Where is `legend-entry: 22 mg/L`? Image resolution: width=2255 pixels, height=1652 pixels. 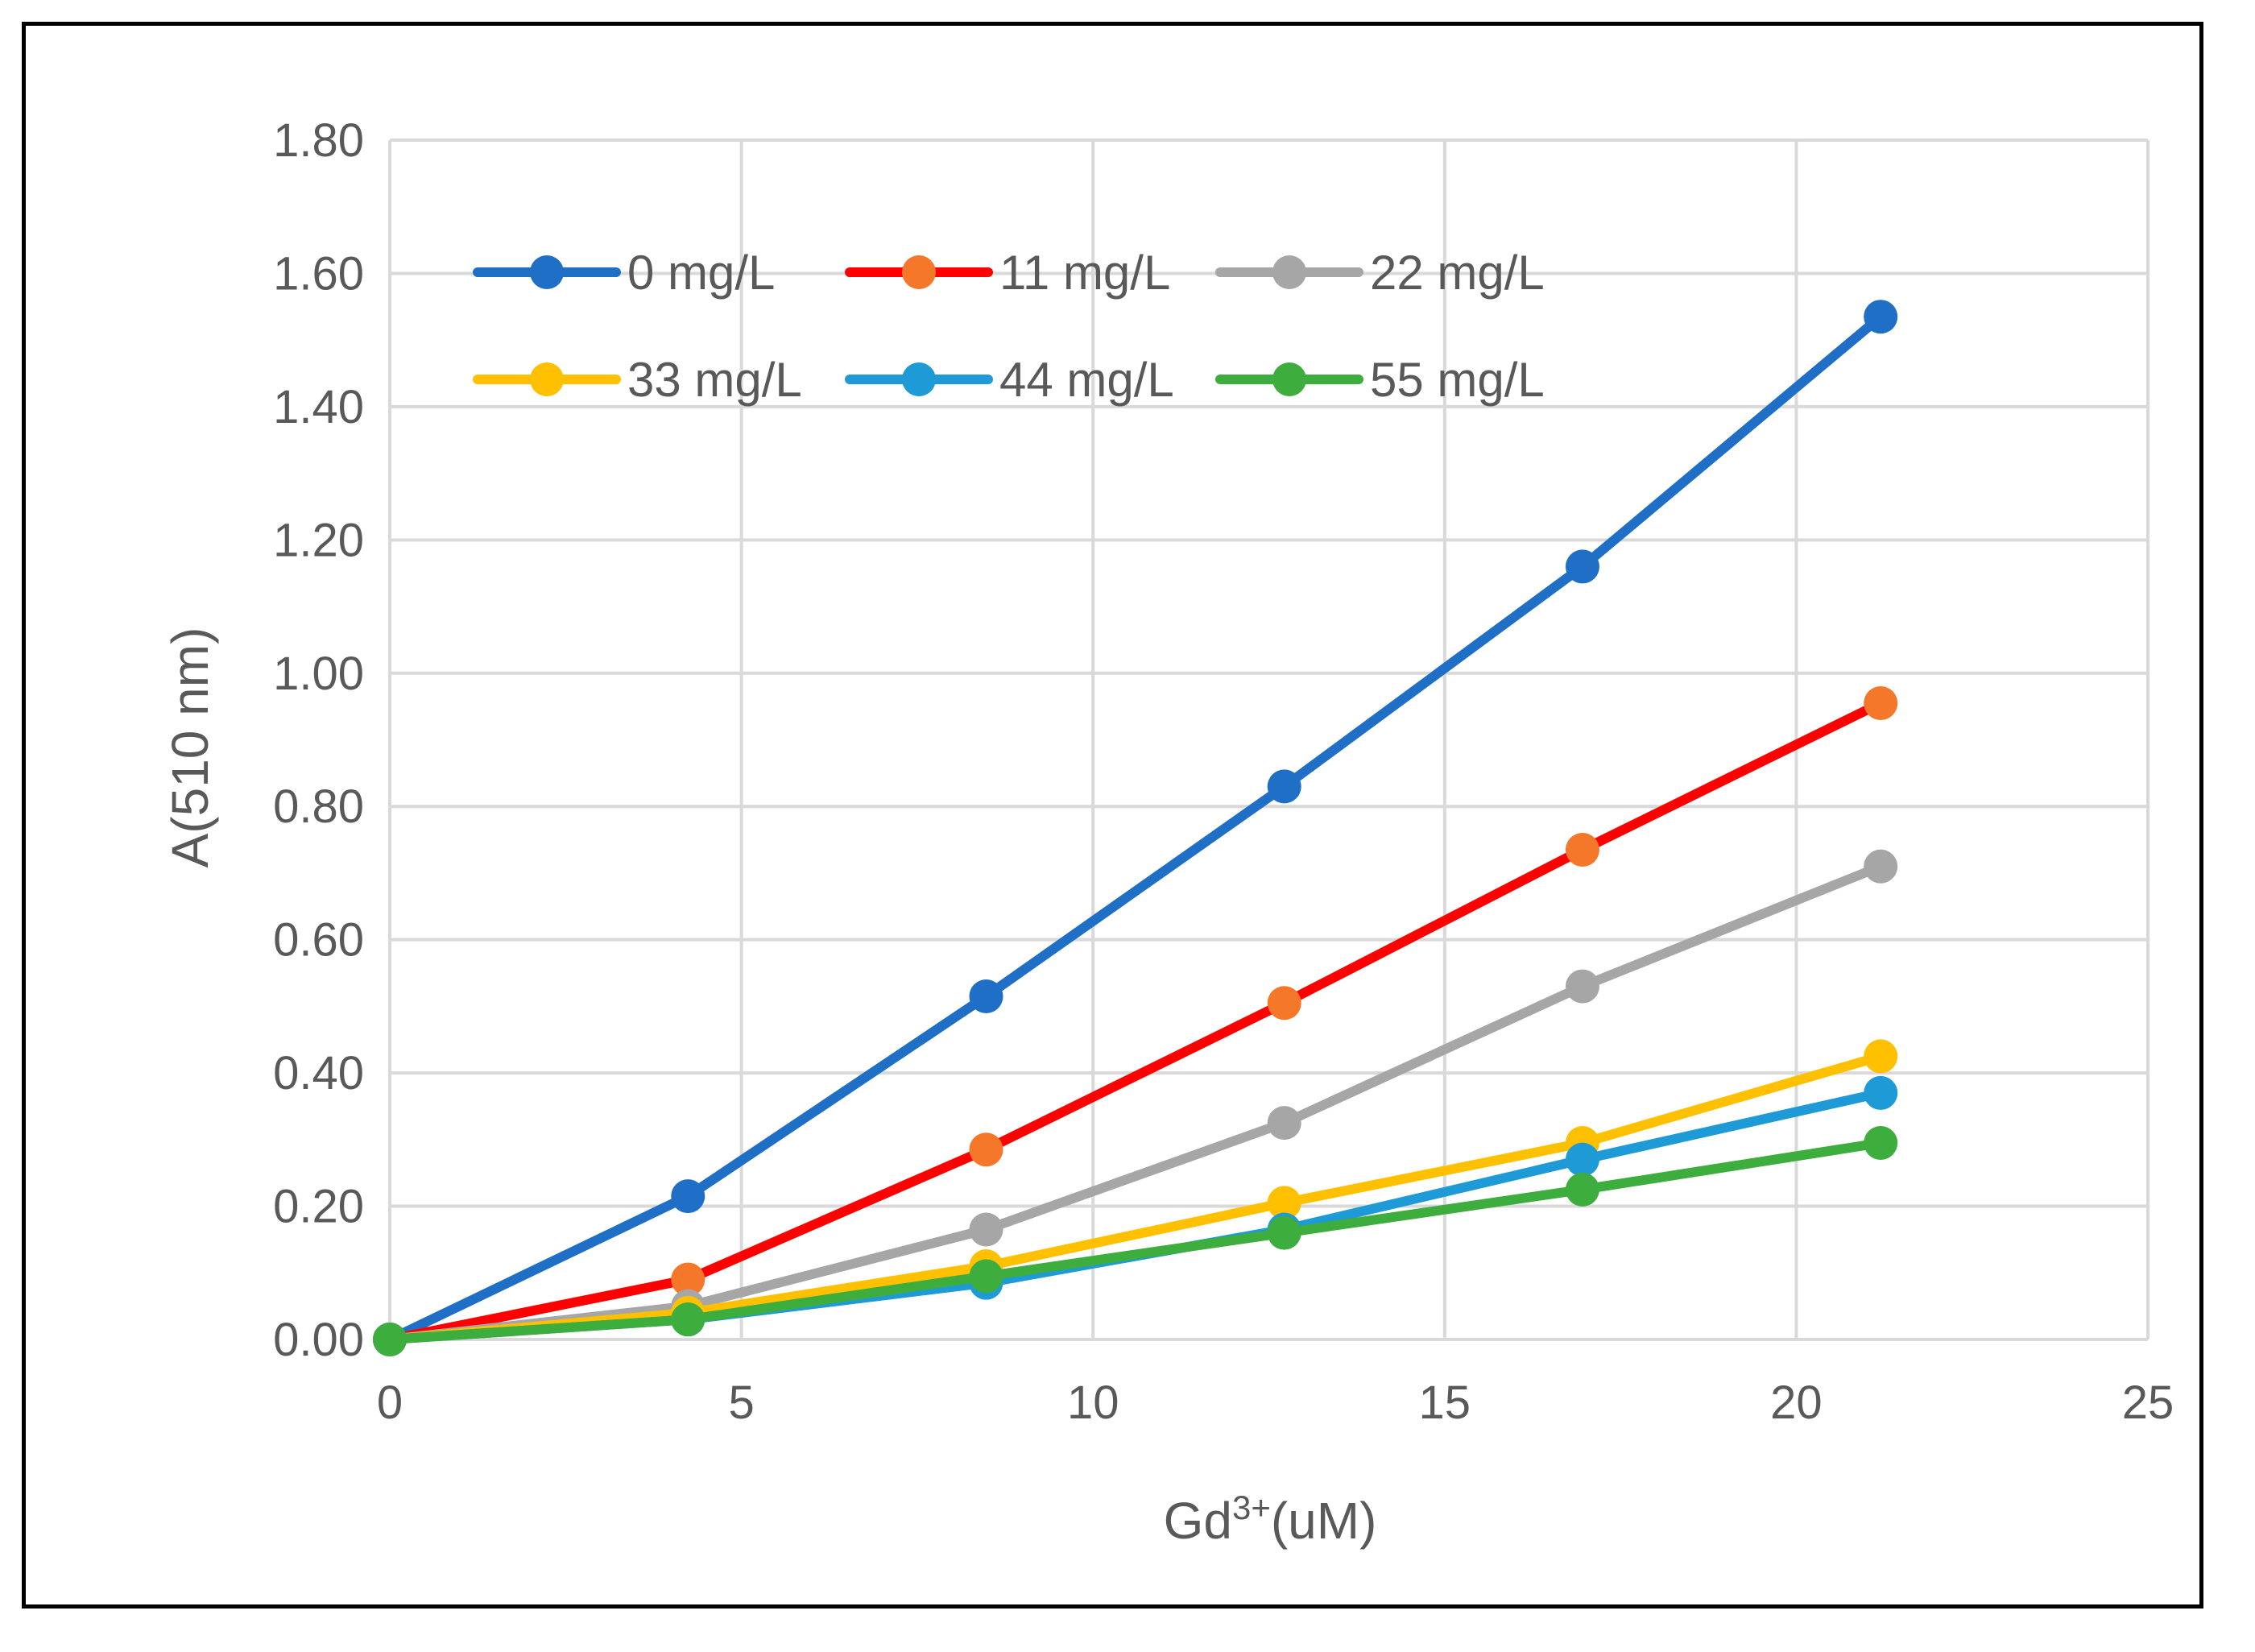 legend-entry: 22 mg/L is located at coordinates (1380, 273).